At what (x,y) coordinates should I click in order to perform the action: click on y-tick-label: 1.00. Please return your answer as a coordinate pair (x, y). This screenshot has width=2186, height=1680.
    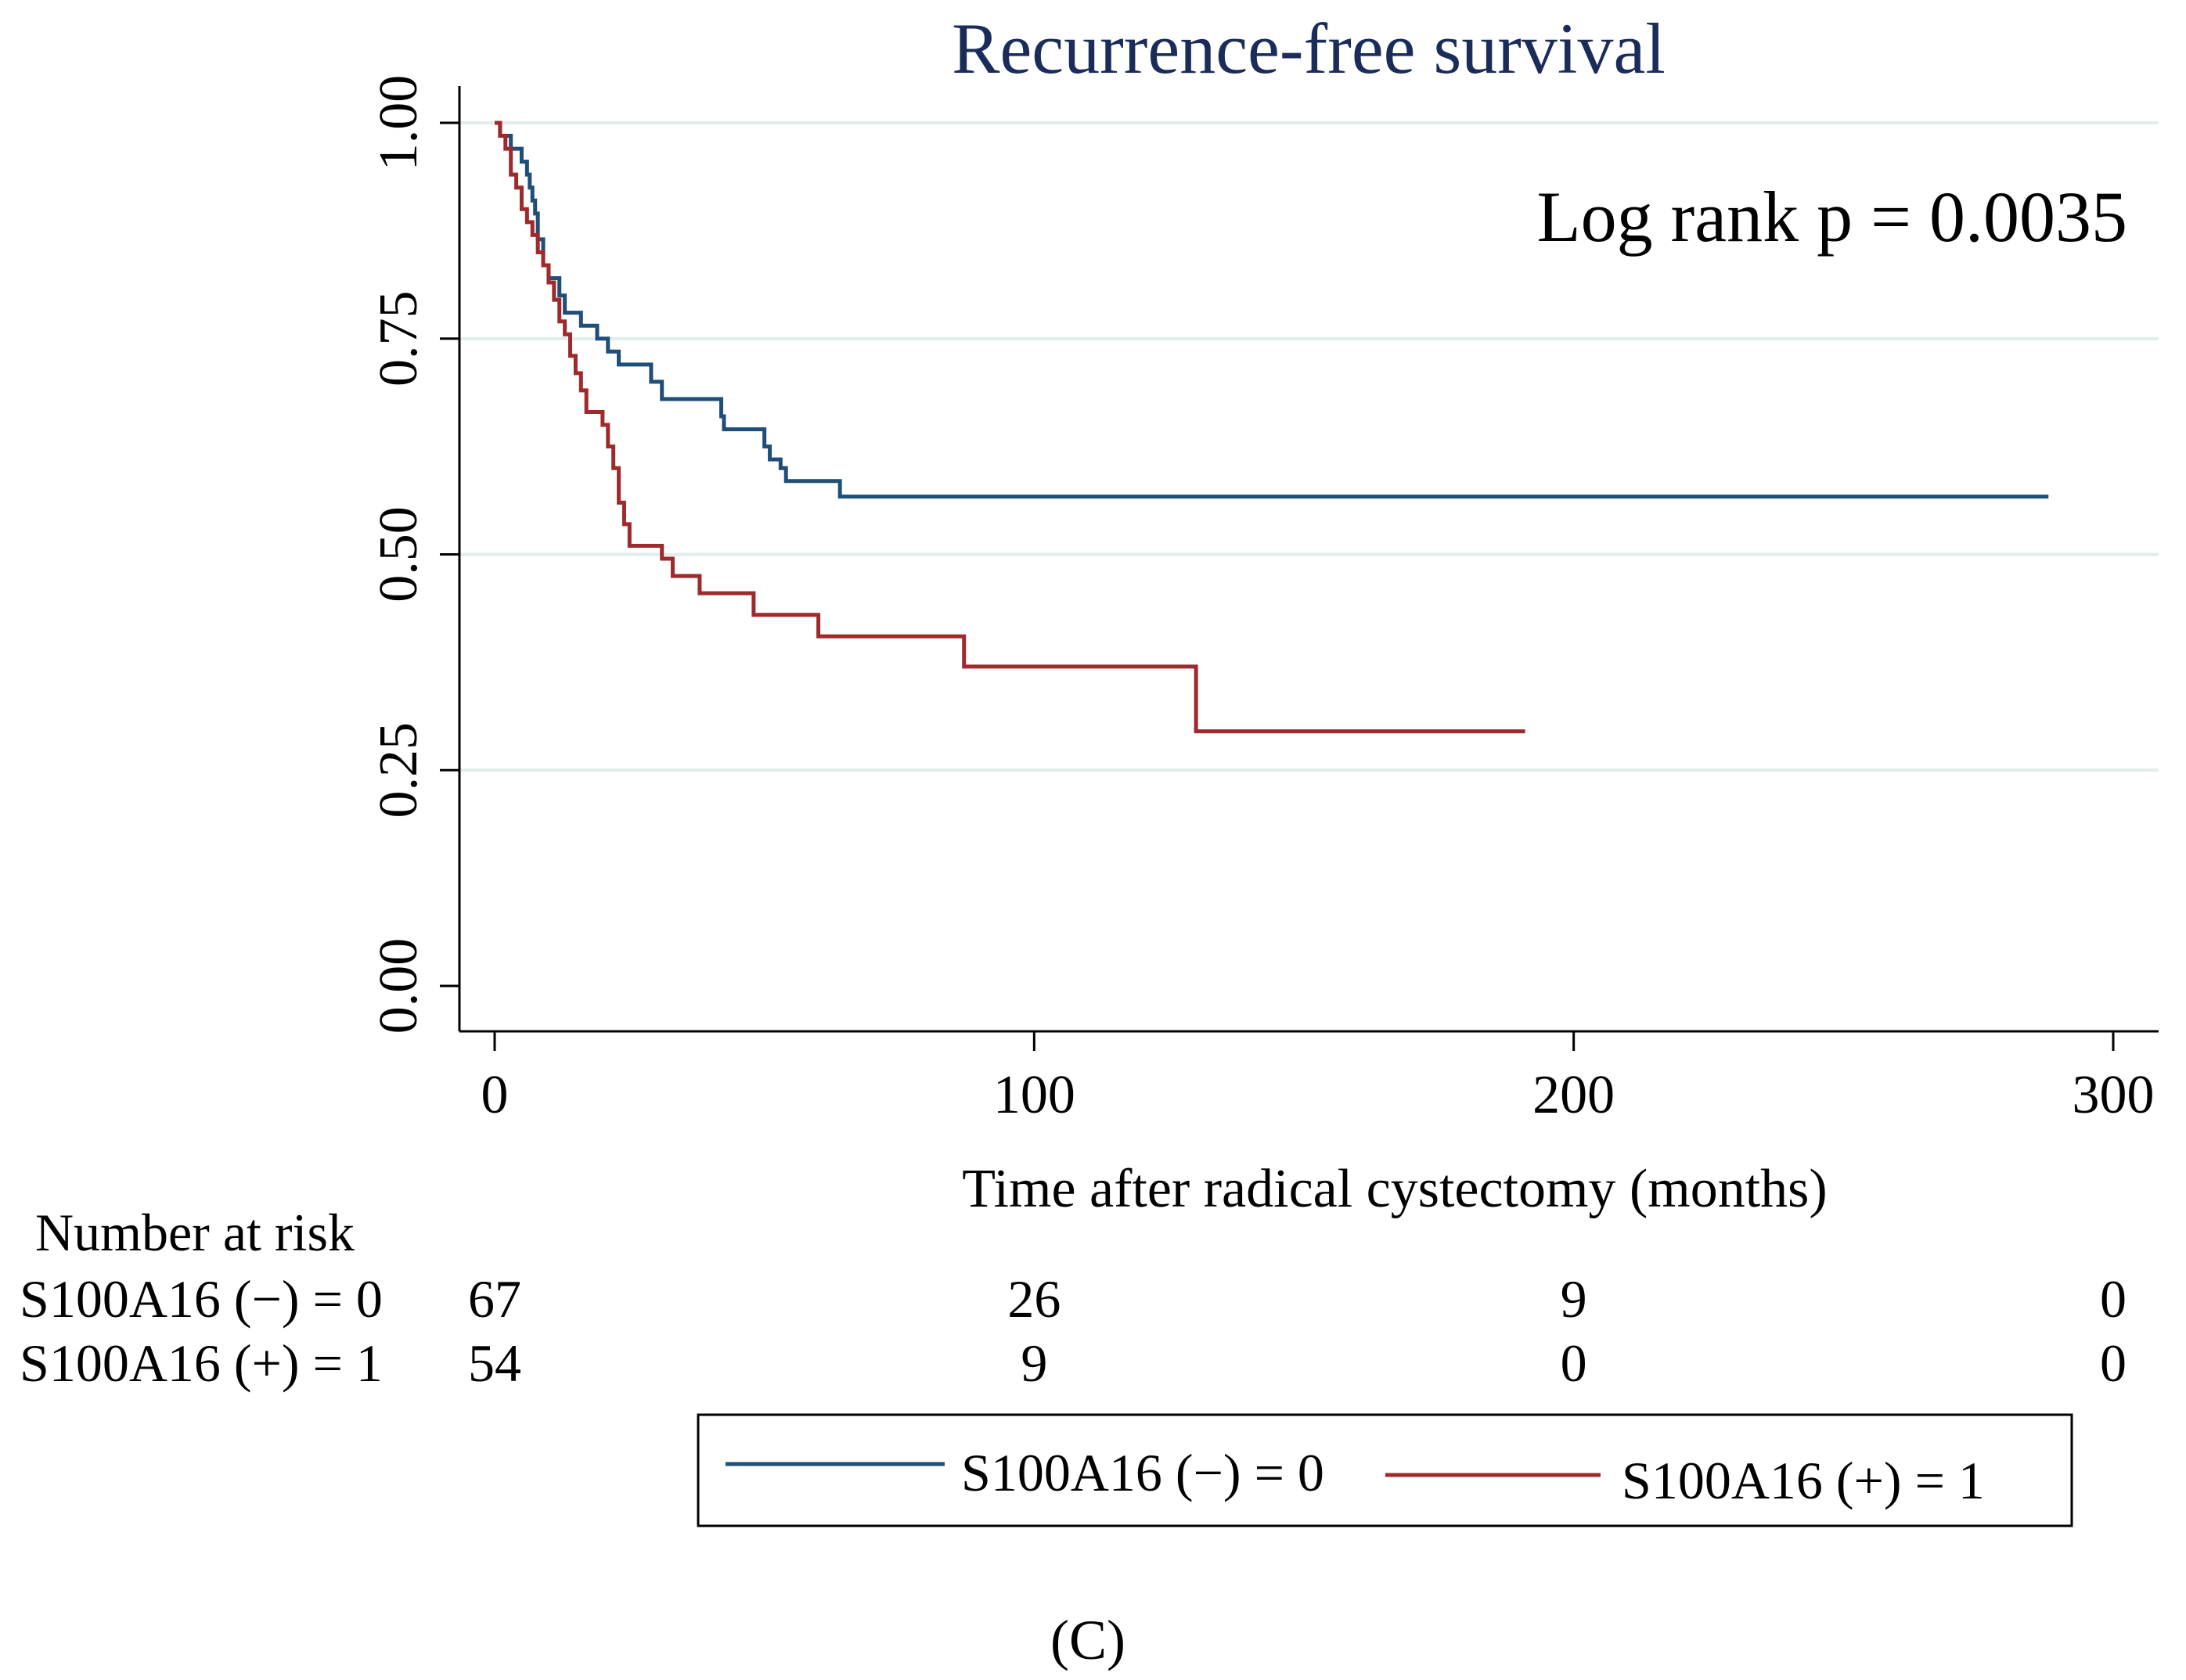
    Looking at the image, I should click on (399, 123).